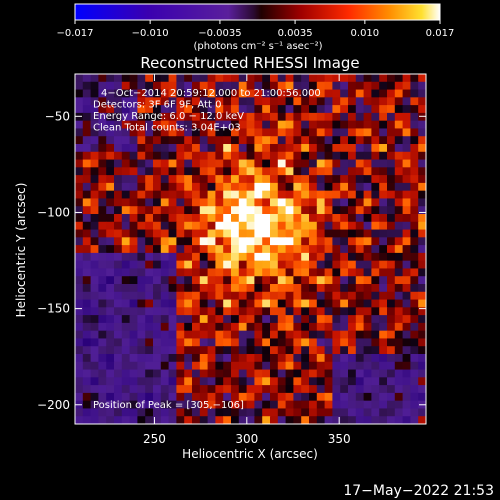  Describe the element at coordinates (257, 12) in the screenshot. I see `colorbar-frame` at that location.